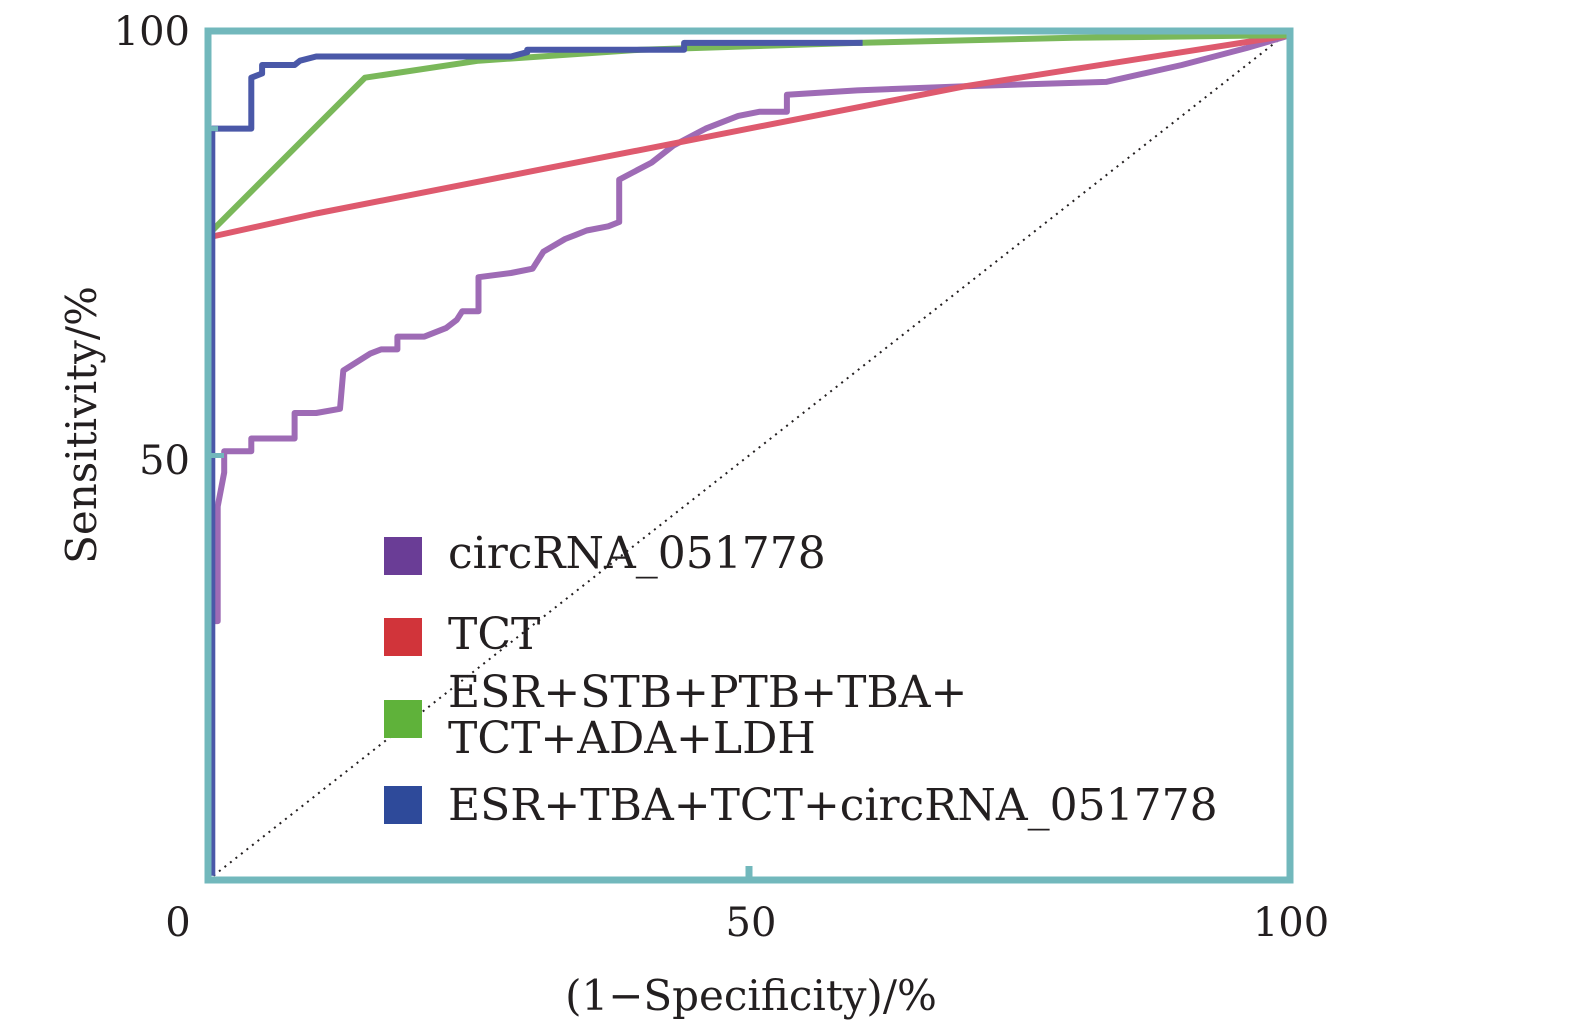 This screenshot has height=1036, width=1575. Describe the element at coordinates (403, 805) in the screenshot. I see `legend-swatch-combo-four` at that location.